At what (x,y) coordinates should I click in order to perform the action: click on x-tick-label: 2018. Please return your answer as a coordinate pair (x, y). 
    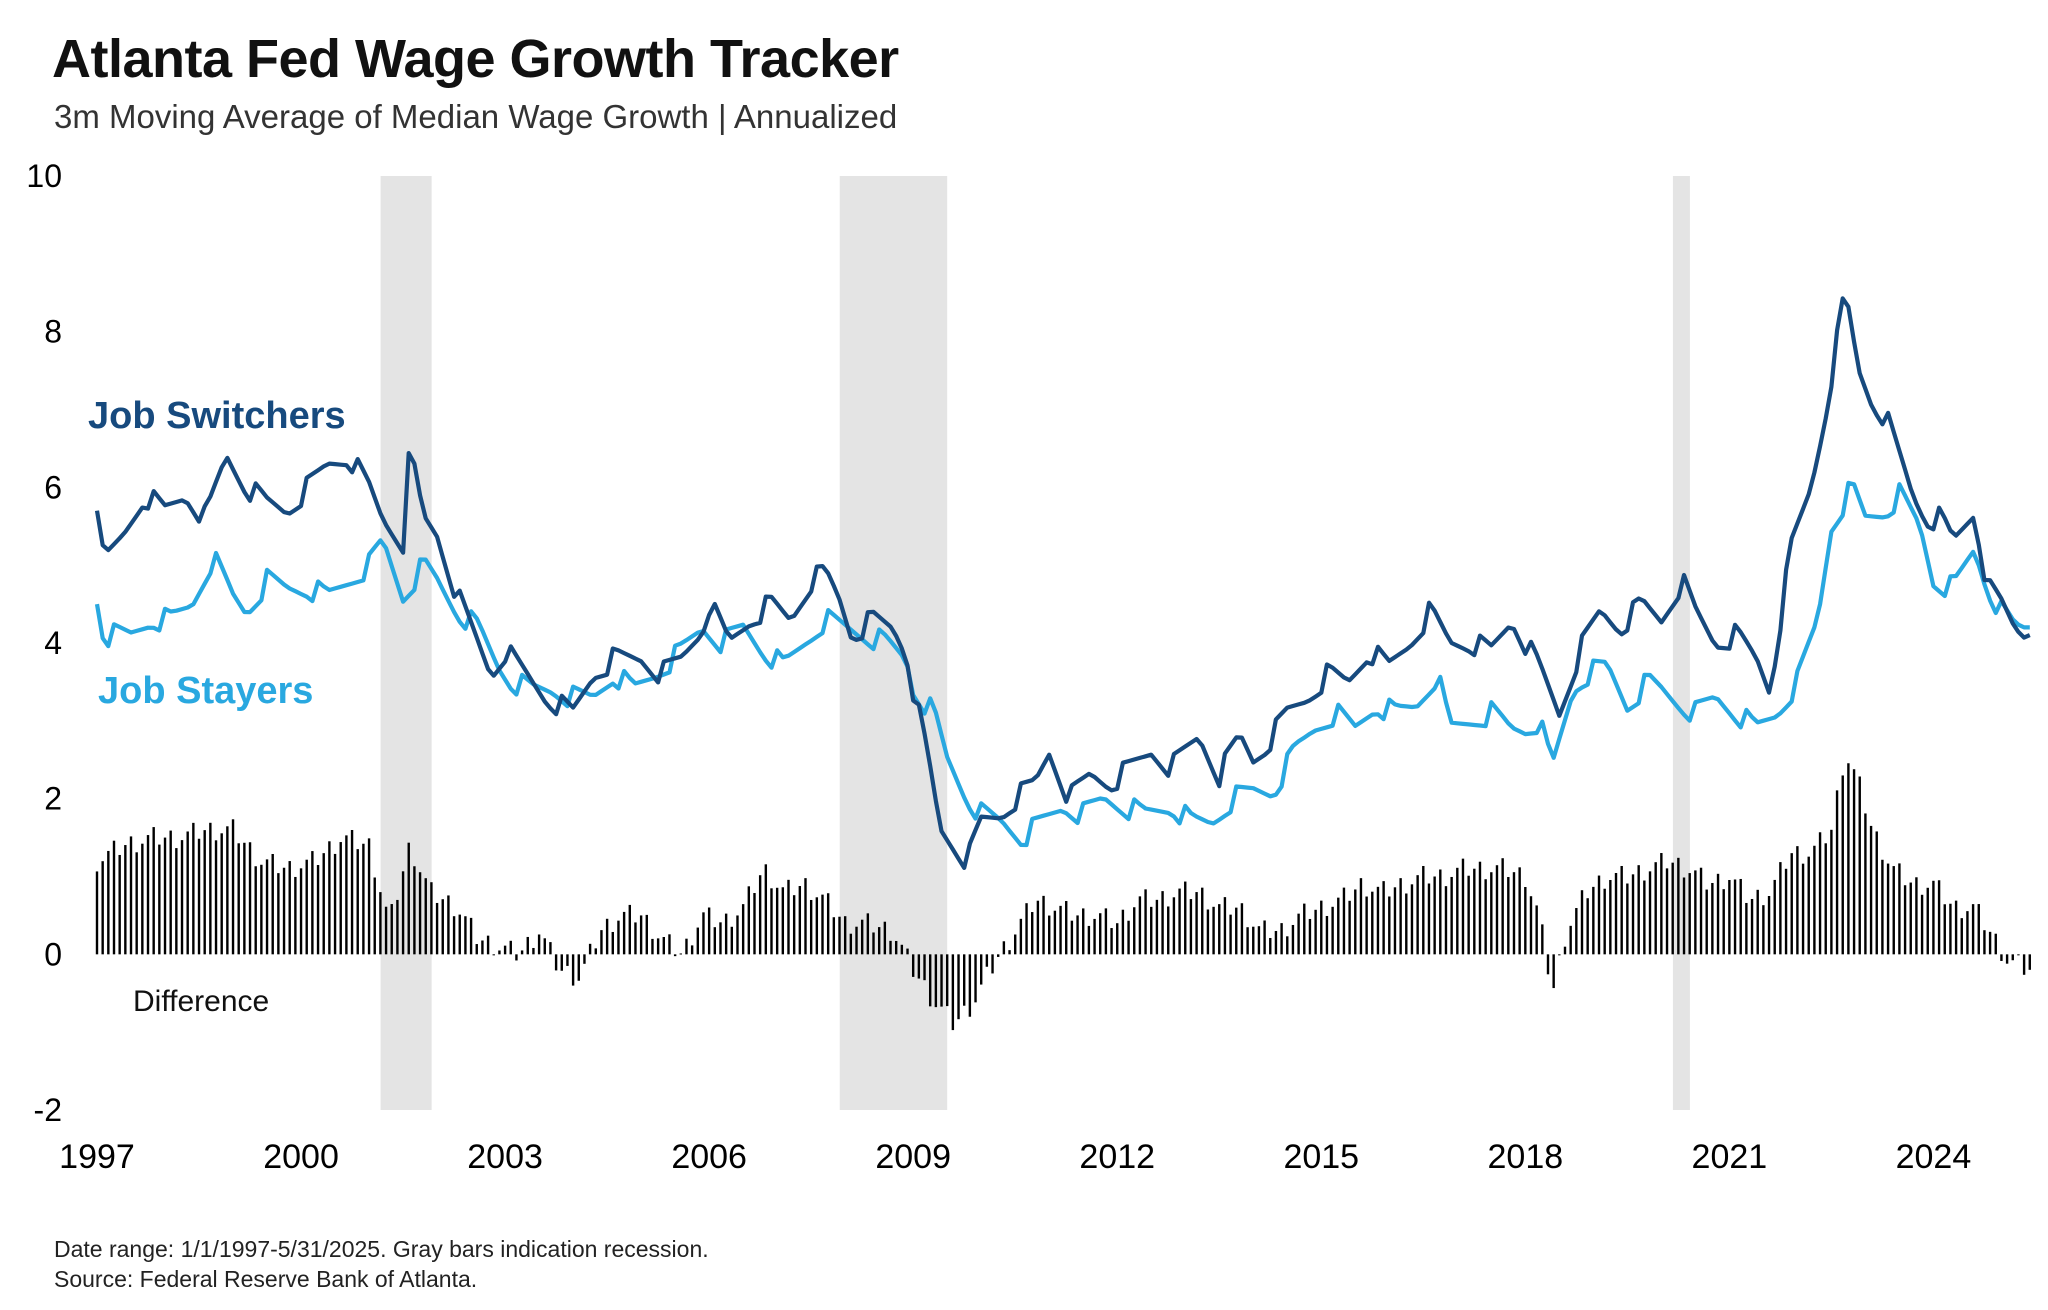
    Looking at the image, I should click on (1526, 1157).